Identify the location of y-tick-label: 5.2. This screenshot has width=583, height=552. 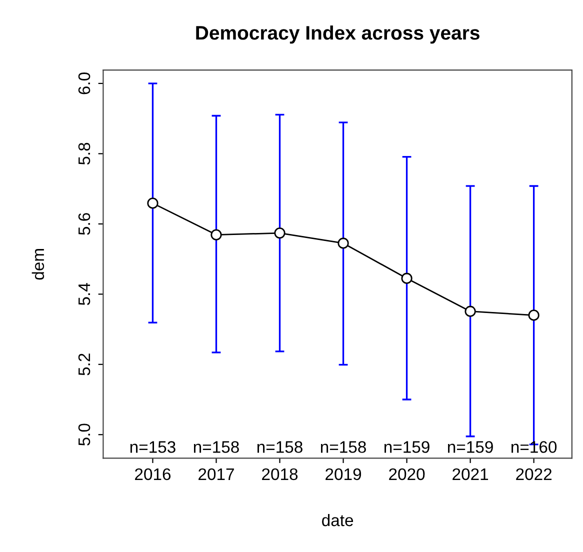
(84, 365).